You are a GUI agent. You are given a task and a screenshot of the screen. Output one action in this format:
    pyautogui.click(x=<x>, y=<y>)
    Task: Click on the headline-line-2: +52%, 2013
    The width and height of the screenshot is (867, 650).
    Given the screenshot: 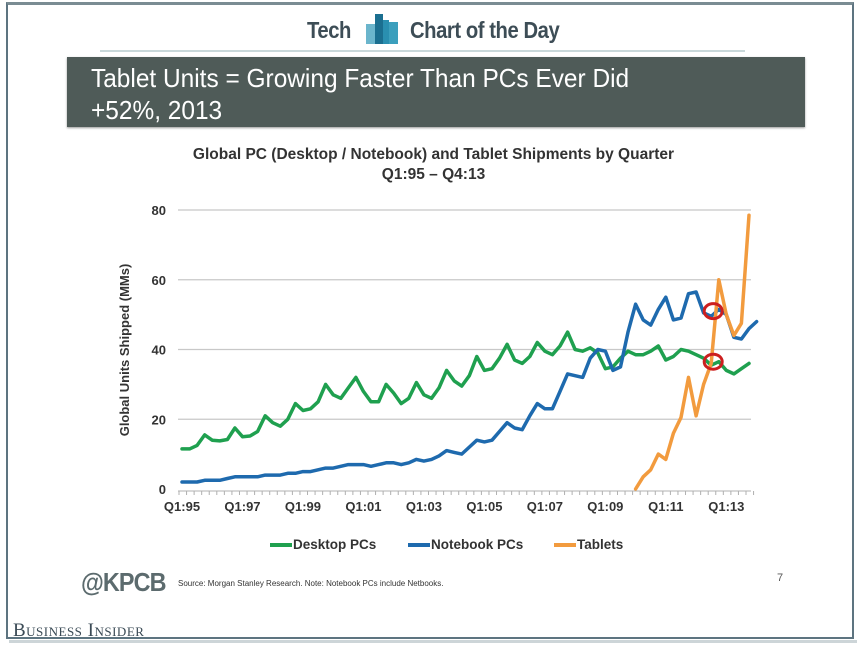 What is the action you would take?
    pyautogui.click(x=157, y=110)
    